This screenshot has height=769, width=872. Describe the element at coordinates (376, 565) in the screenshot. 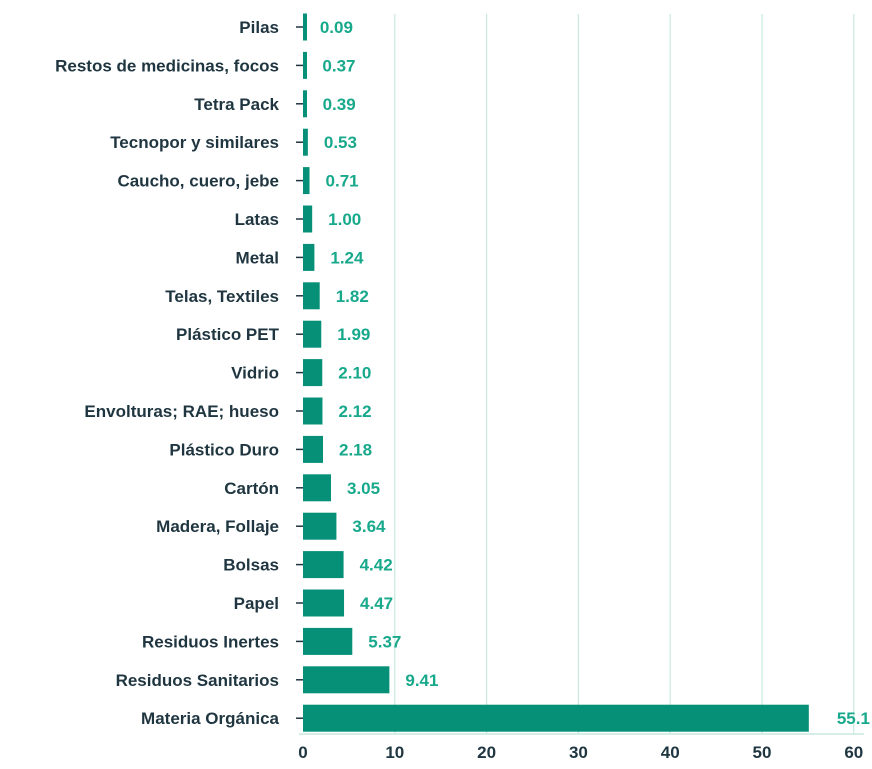

I see `value-label-14: 4.42` at that location.